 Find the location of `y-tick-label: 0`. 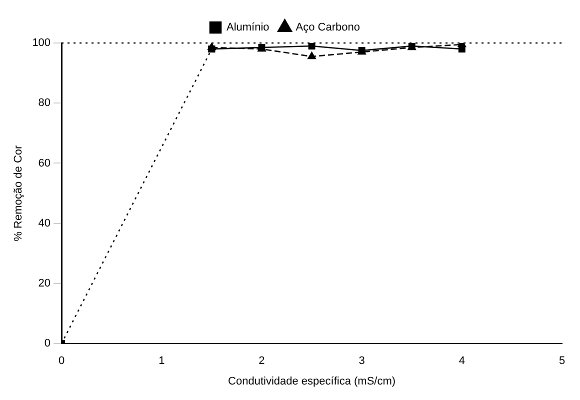

y-tick-label: 0 is located at coordinates (47, 344).